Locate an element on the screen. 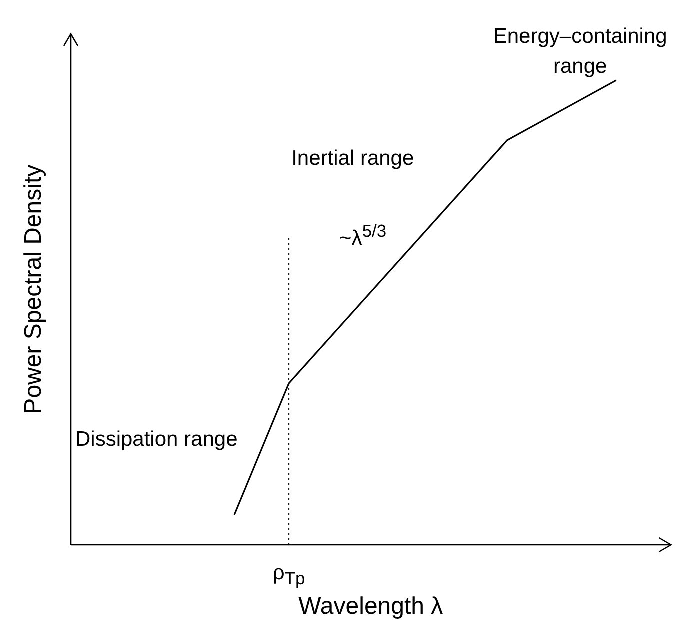  text: ρ$_{Tp}$ is located at coordinates (289, 575).